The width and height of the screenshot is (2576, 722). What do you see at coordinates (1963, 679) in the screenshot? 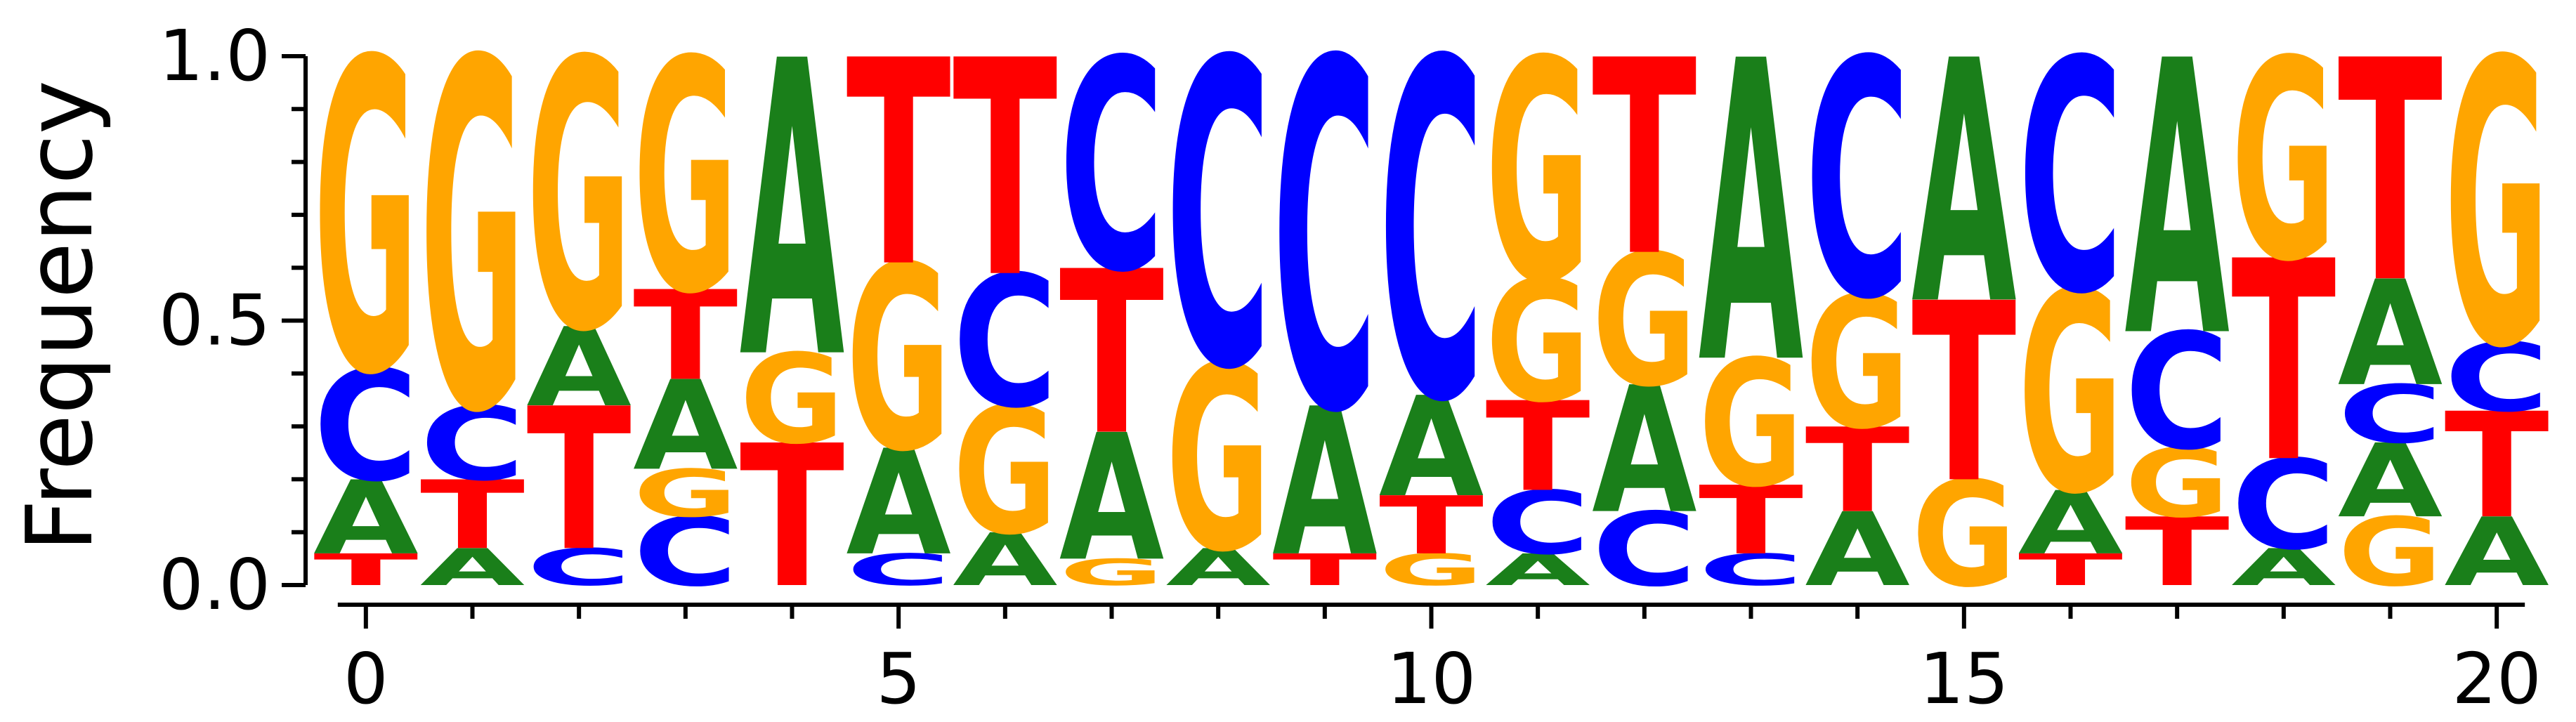
I see `x-tick-label: 15` at bounding box center [1963, 679].